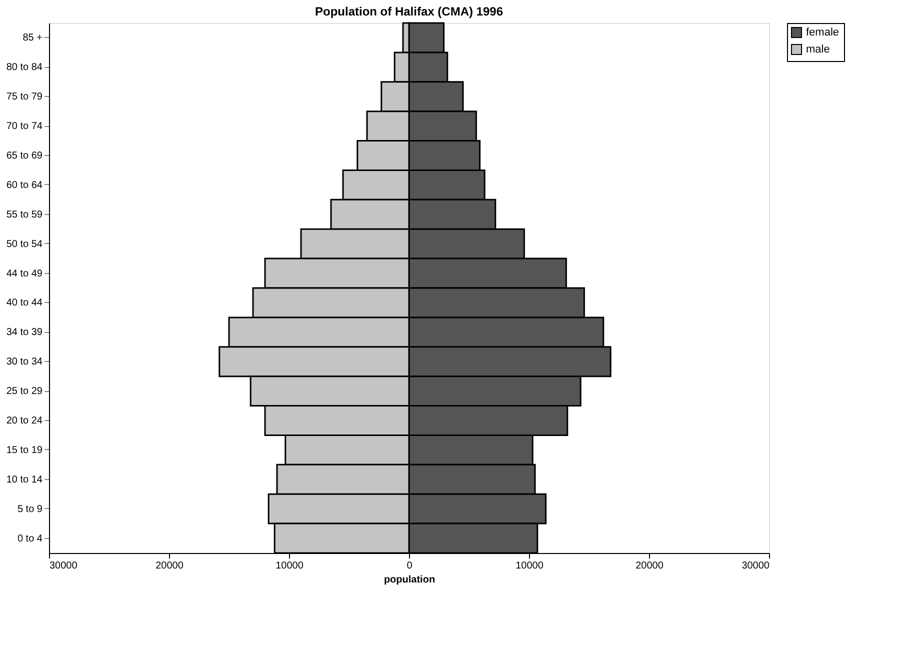 The image size is (898, 658). I want to click on y-tick-label: 44 to 49, so click(24, 274).